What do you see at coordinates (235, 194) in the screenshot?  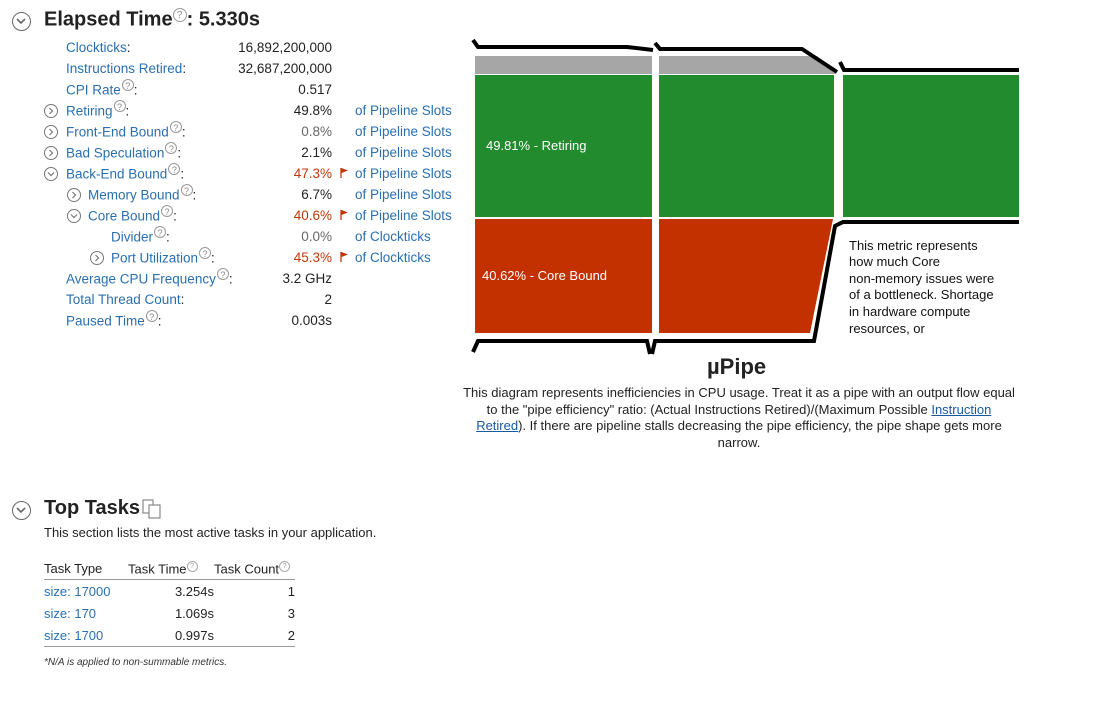 I see `metric-row-memory: Memory Bound?: 6.7% of Pipeline Slots` at bounding box center [235, 194].